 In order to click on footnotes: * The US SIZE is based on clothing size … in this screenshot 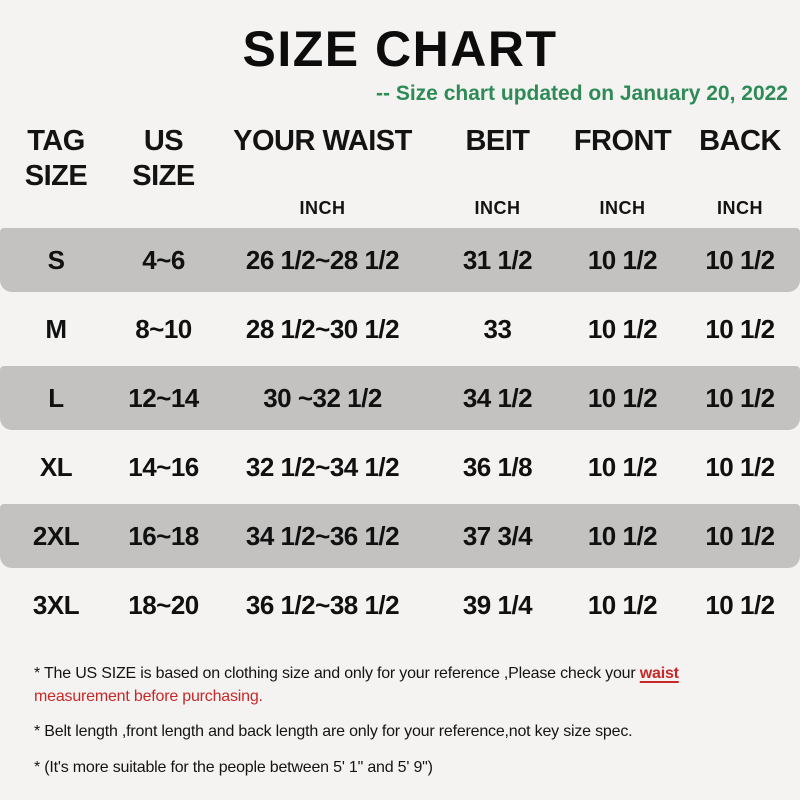, I will do `click(400, 721)`.